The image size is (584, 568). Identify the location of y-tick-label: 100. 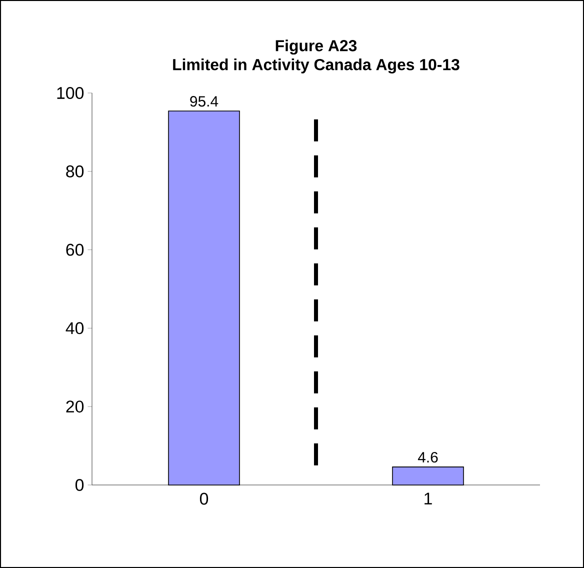
(70, 92).